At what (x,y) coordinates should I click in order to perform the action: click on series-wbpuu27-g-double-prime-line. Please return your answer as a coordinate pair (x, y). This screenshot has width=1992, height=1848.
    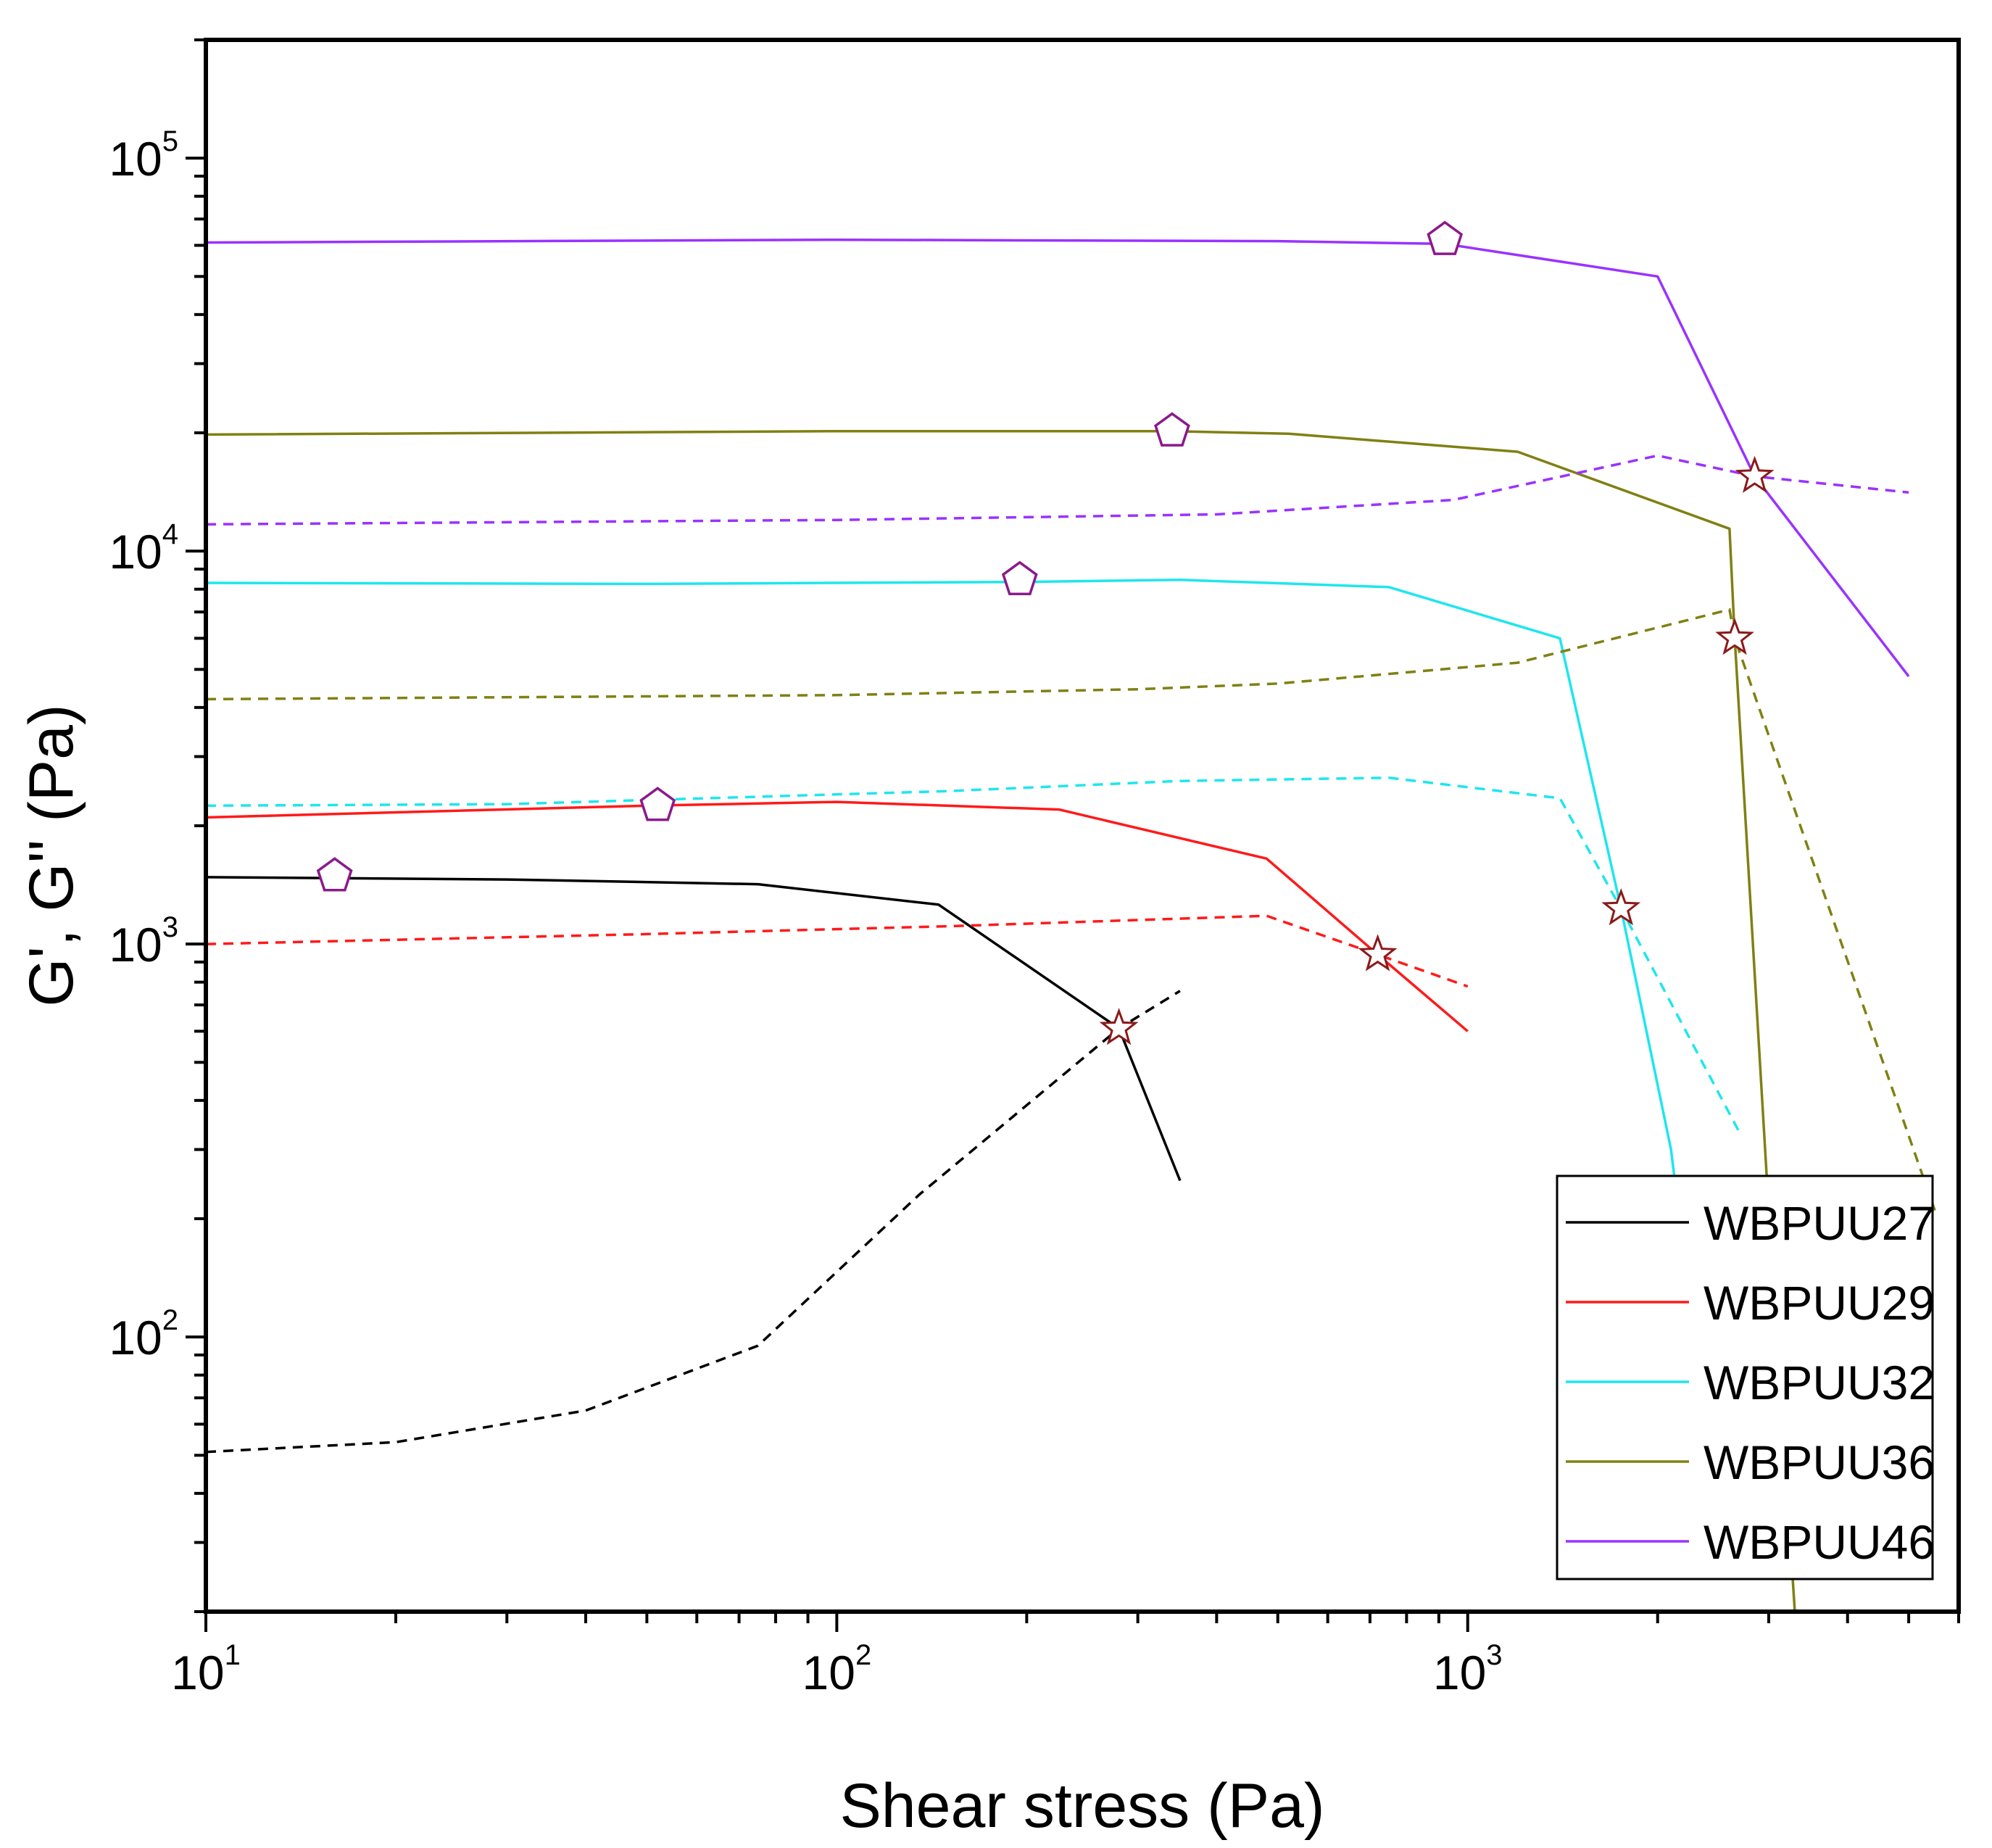
    Looking at the image, I should click on (694, 1222).